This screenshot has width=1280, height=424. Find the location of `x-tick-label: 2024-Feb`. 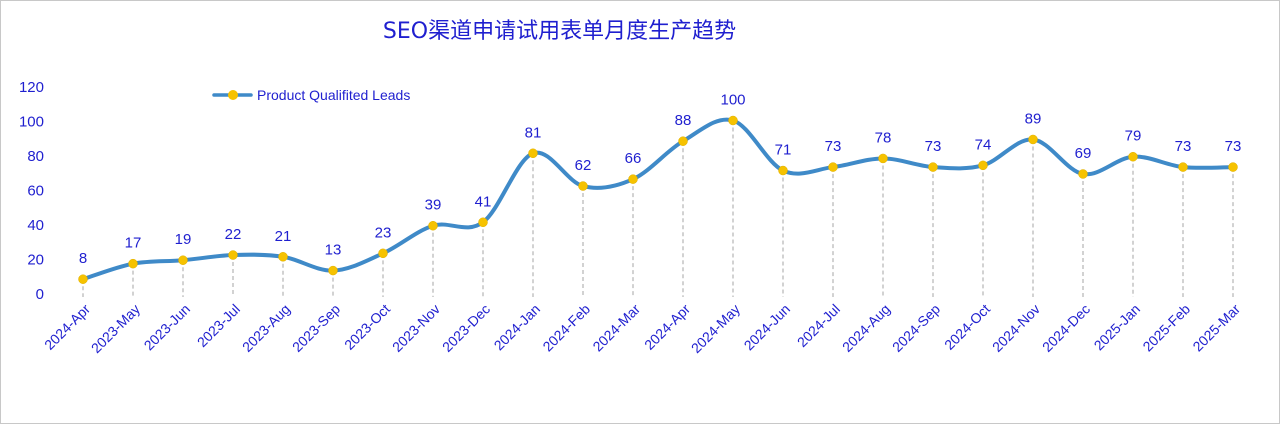

x-tick-label: 2024-Feb is located at coordinates (566, 328).